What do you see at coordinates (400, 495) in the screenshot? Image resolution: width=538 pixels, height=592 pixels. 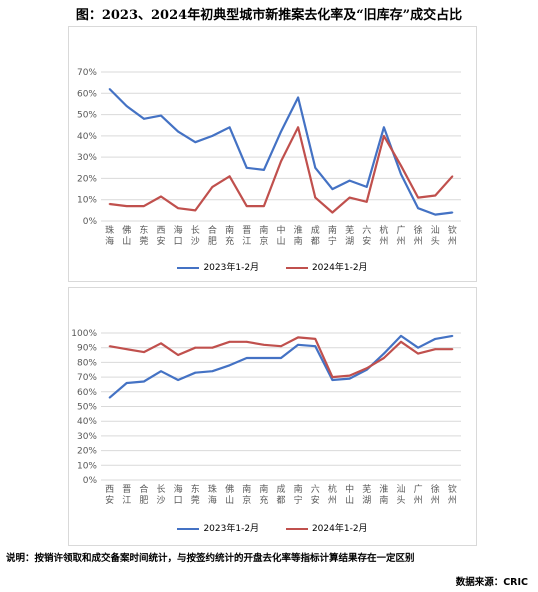 I see `x-tick-label: 汕头` at bounding box center [400, 495].